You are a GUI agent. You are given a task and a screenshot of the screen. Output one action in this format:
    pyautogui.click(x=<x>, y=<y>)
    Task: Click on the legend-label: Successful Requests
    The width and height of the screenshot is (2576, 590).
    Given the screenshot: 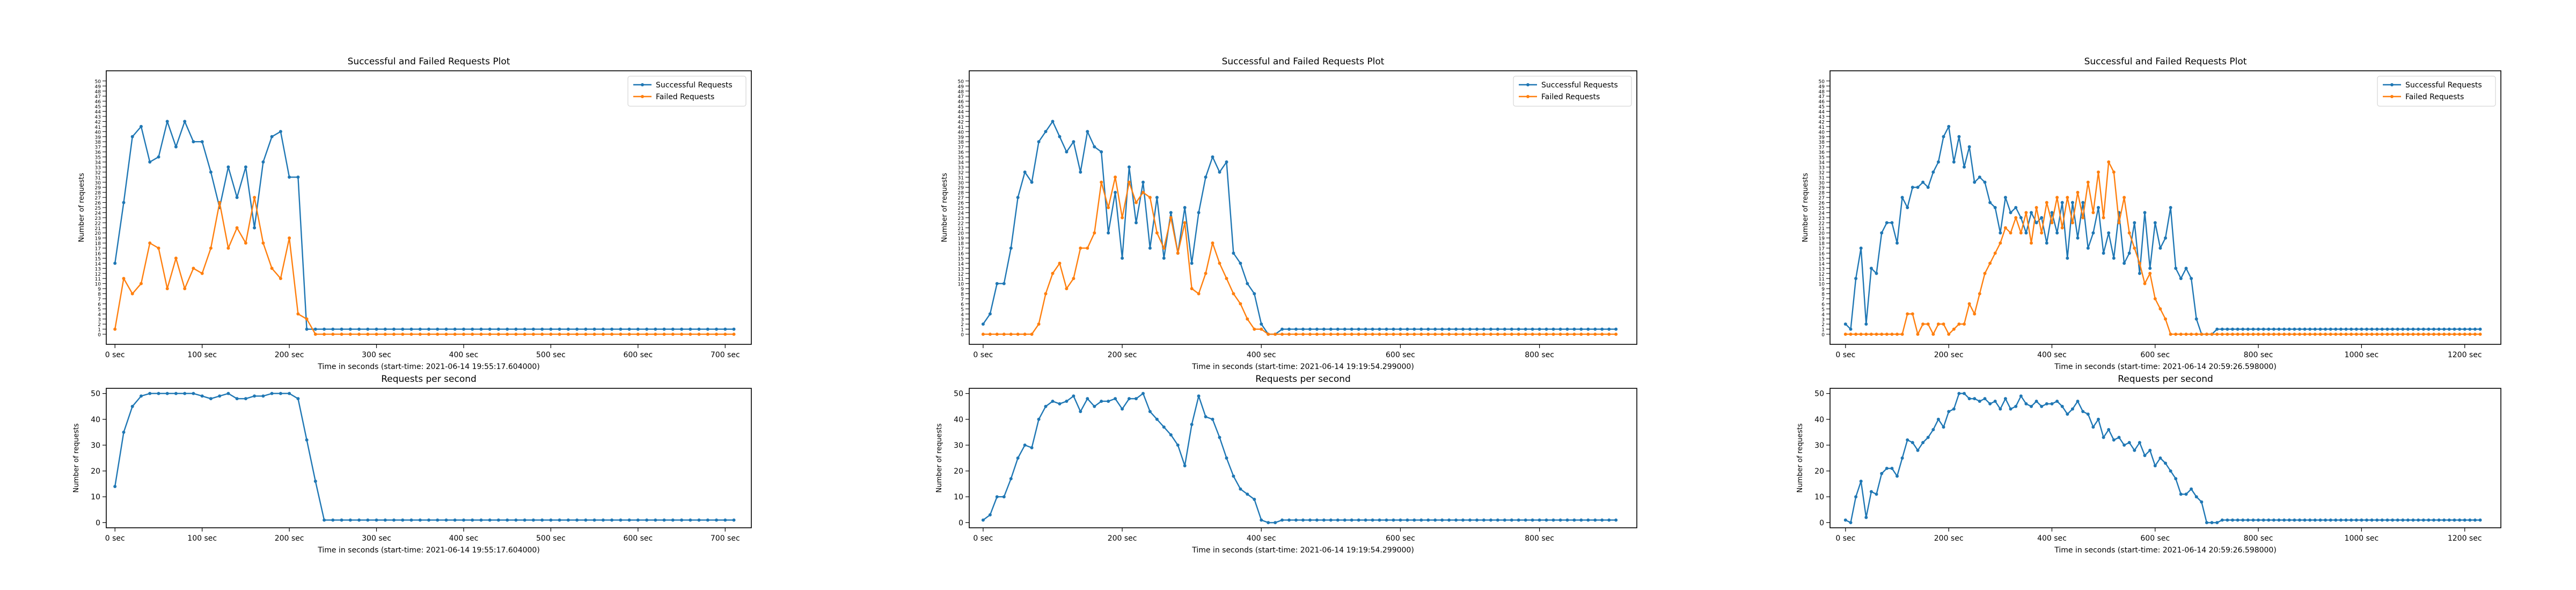 What is the action you would take?
    pyautogui.click(x=694, y=85)
    